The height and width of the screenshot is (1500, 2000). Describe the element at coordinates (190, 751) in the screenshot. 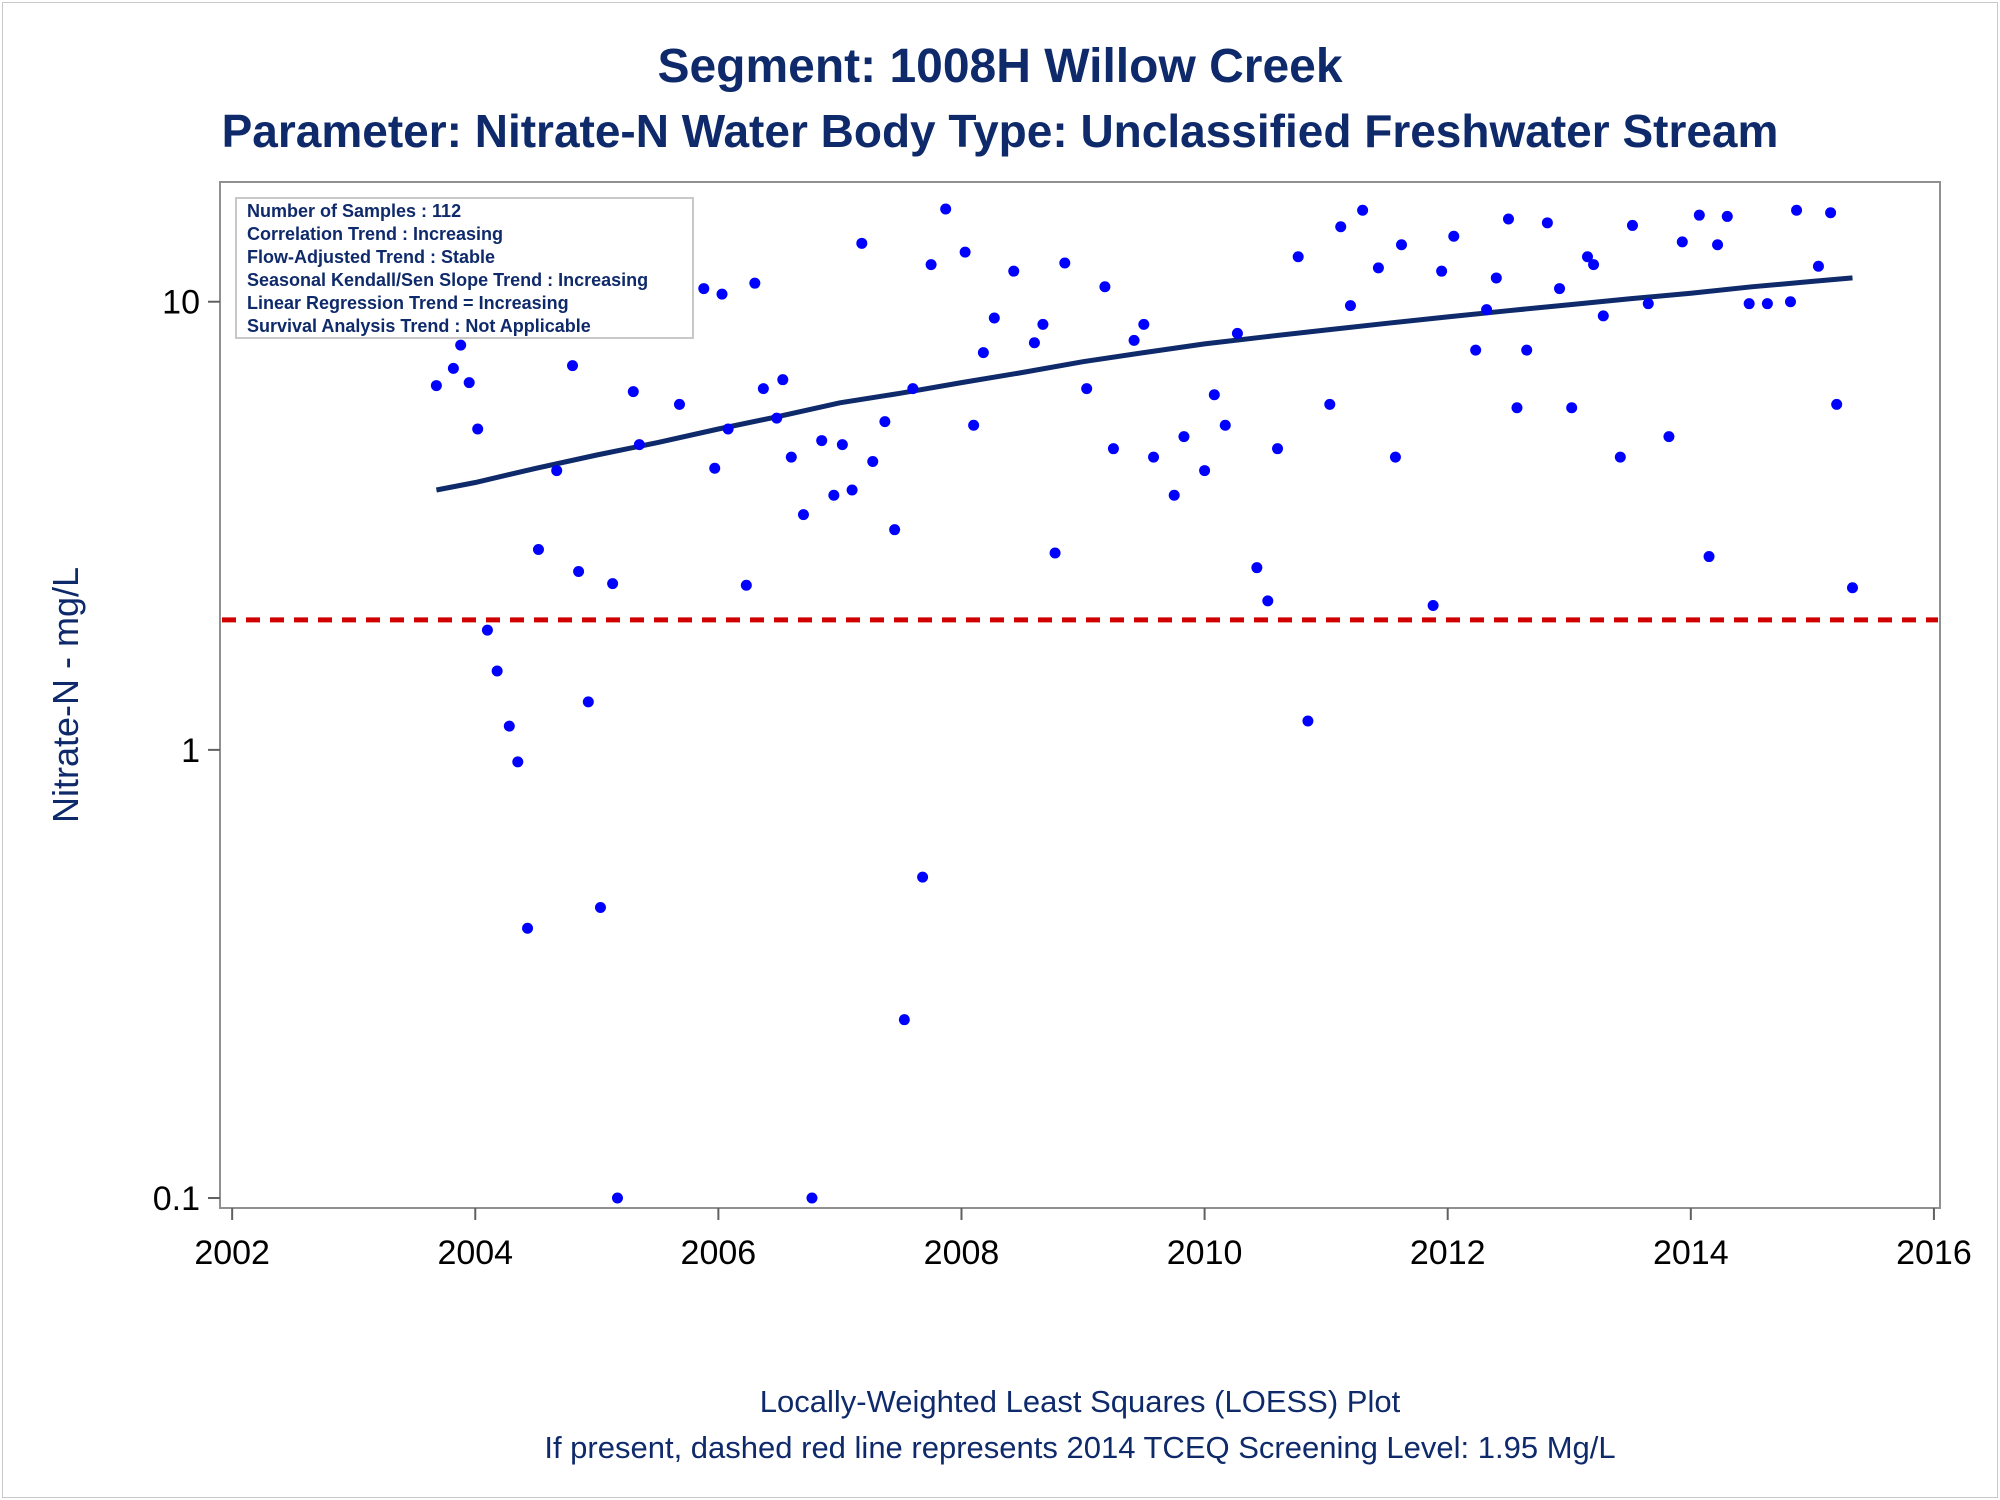

I see `y-tick-label: 1` at that location.